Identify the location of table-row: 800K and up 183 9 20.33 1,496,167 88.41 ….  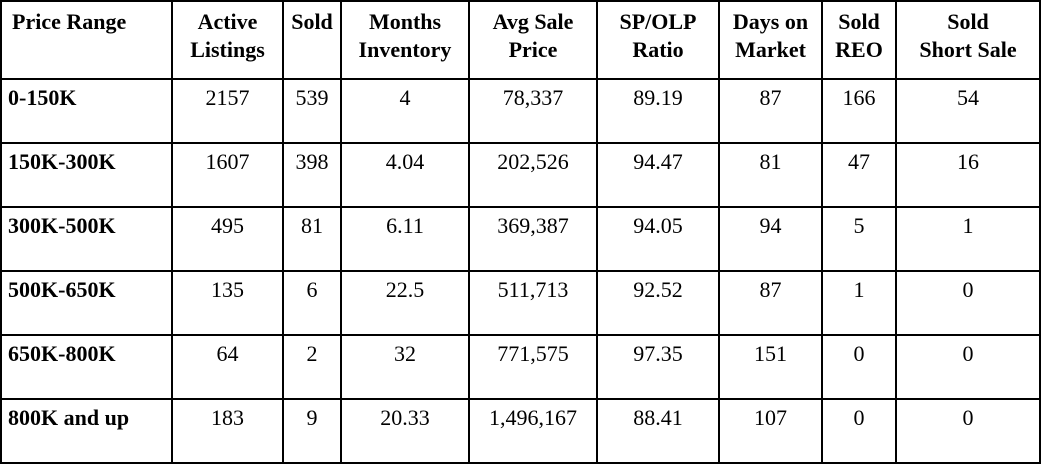
(520, 431).